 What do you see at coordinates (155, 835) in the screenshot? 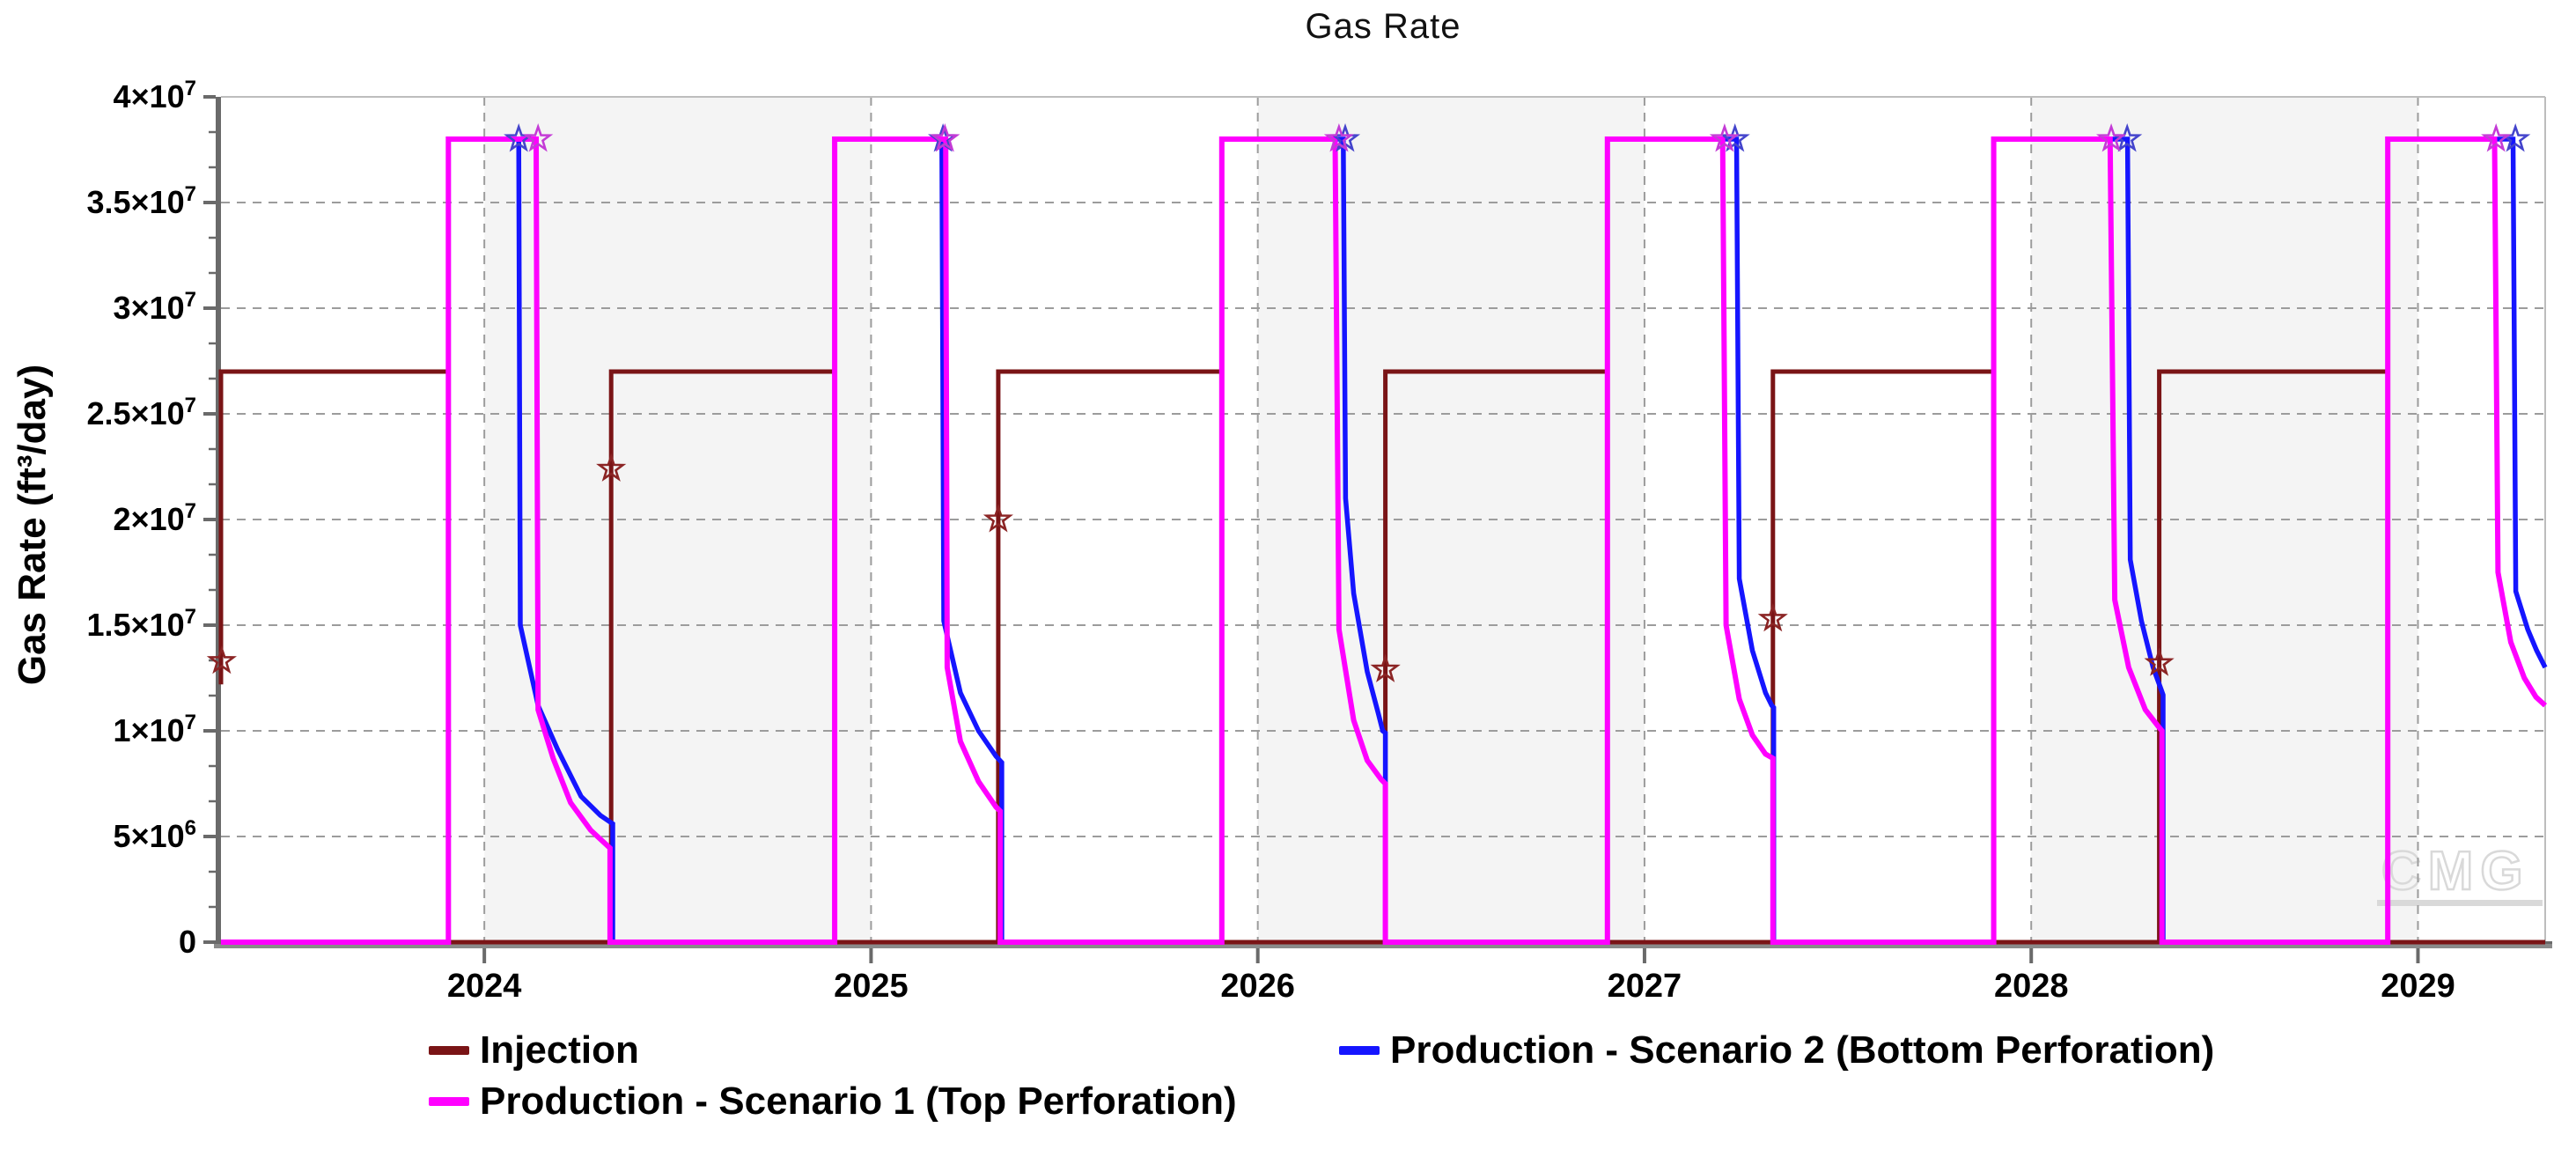
I see `y-tick-label: 5×10⁶` at bounding box center [155, 835].